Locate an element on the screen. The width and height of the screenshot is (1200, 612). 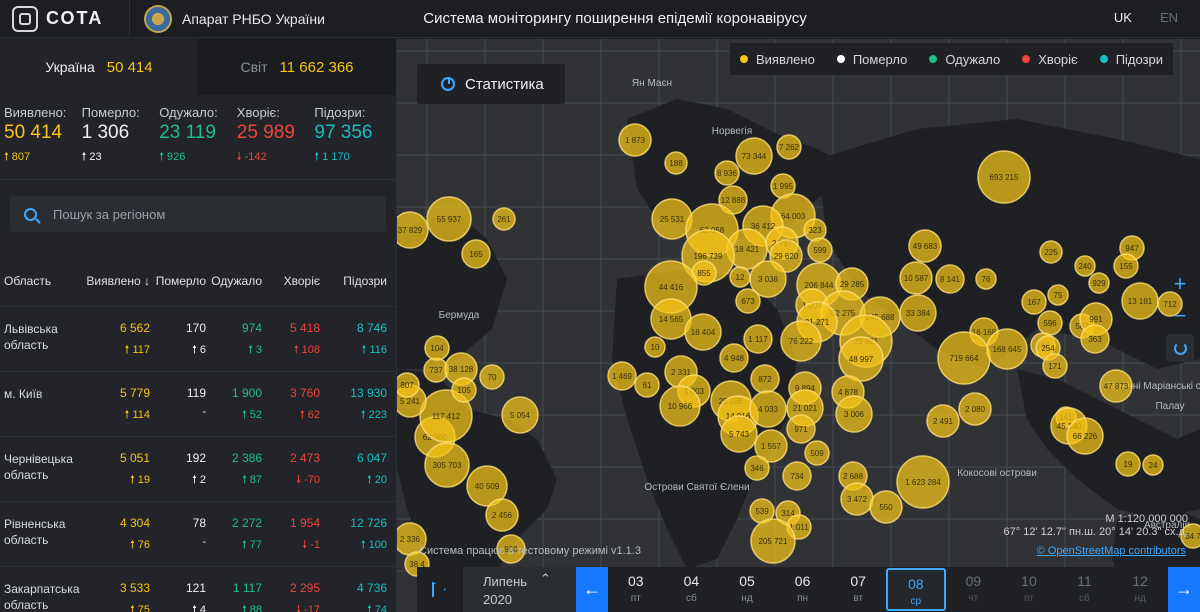
case-bubble: 76 is located at coordinates (986, 279).